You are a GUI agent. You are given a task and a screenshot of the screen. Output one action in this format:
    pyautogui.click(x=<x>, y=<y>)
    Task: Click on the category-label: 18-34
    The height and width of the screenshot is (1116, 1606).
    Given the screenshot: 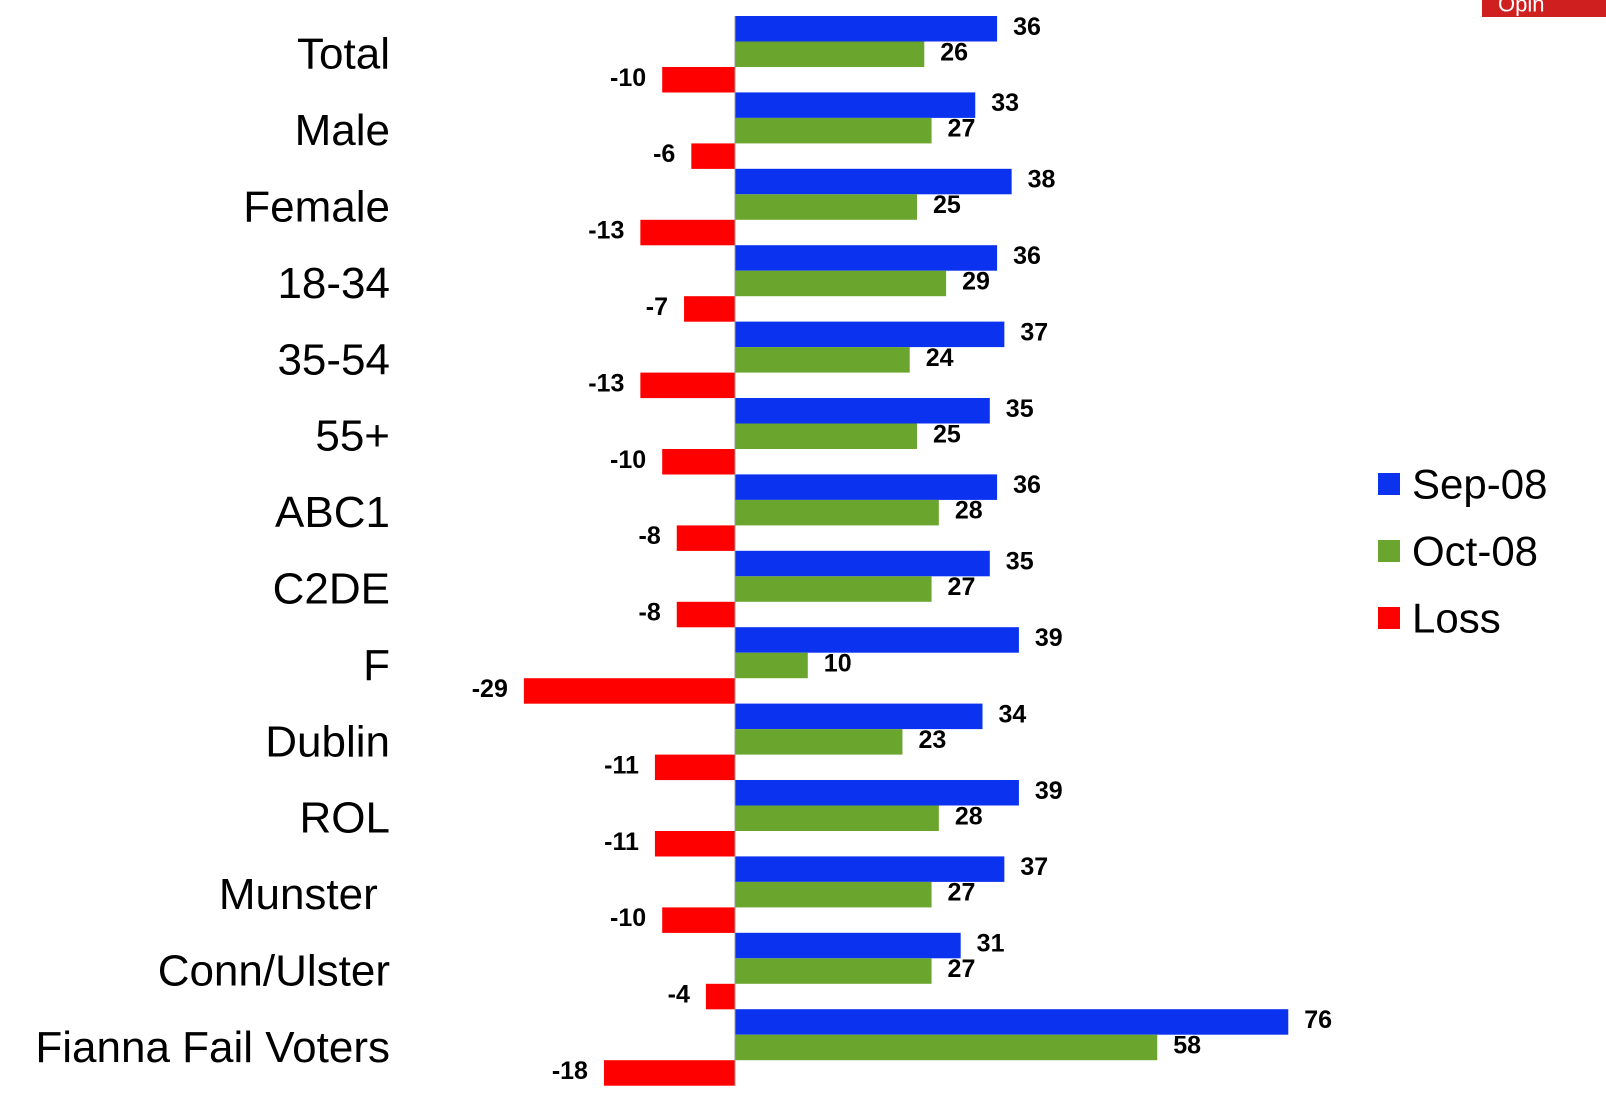 What is the action you would take?
    pyautogui.click(x=333, y=283)
    